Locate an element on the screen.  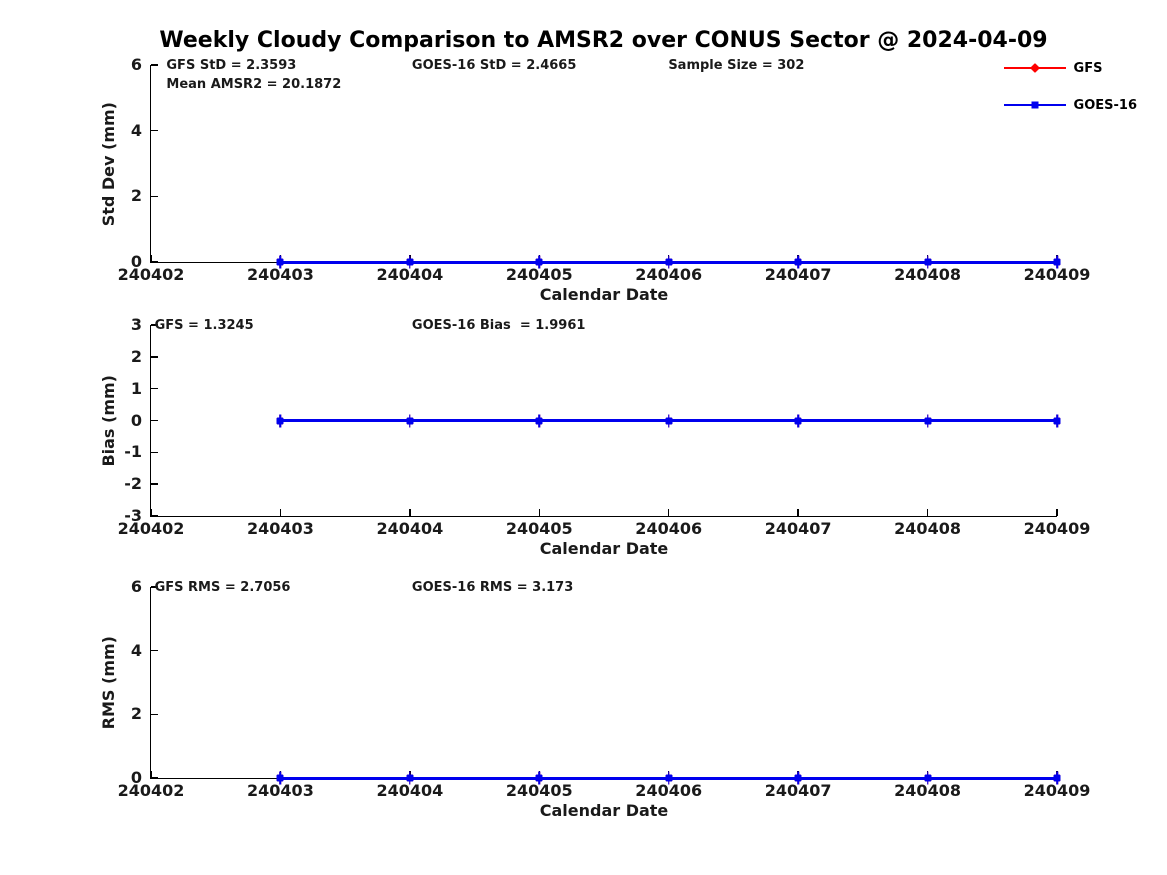
legend-item-goes16: GOES-16 is located at coordinates (1070, 105).